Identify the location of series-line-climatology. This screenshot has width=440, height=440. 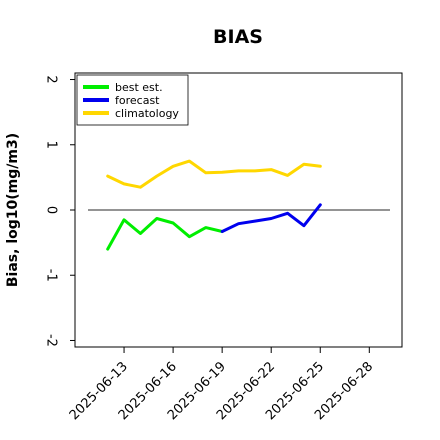
(214, 174).